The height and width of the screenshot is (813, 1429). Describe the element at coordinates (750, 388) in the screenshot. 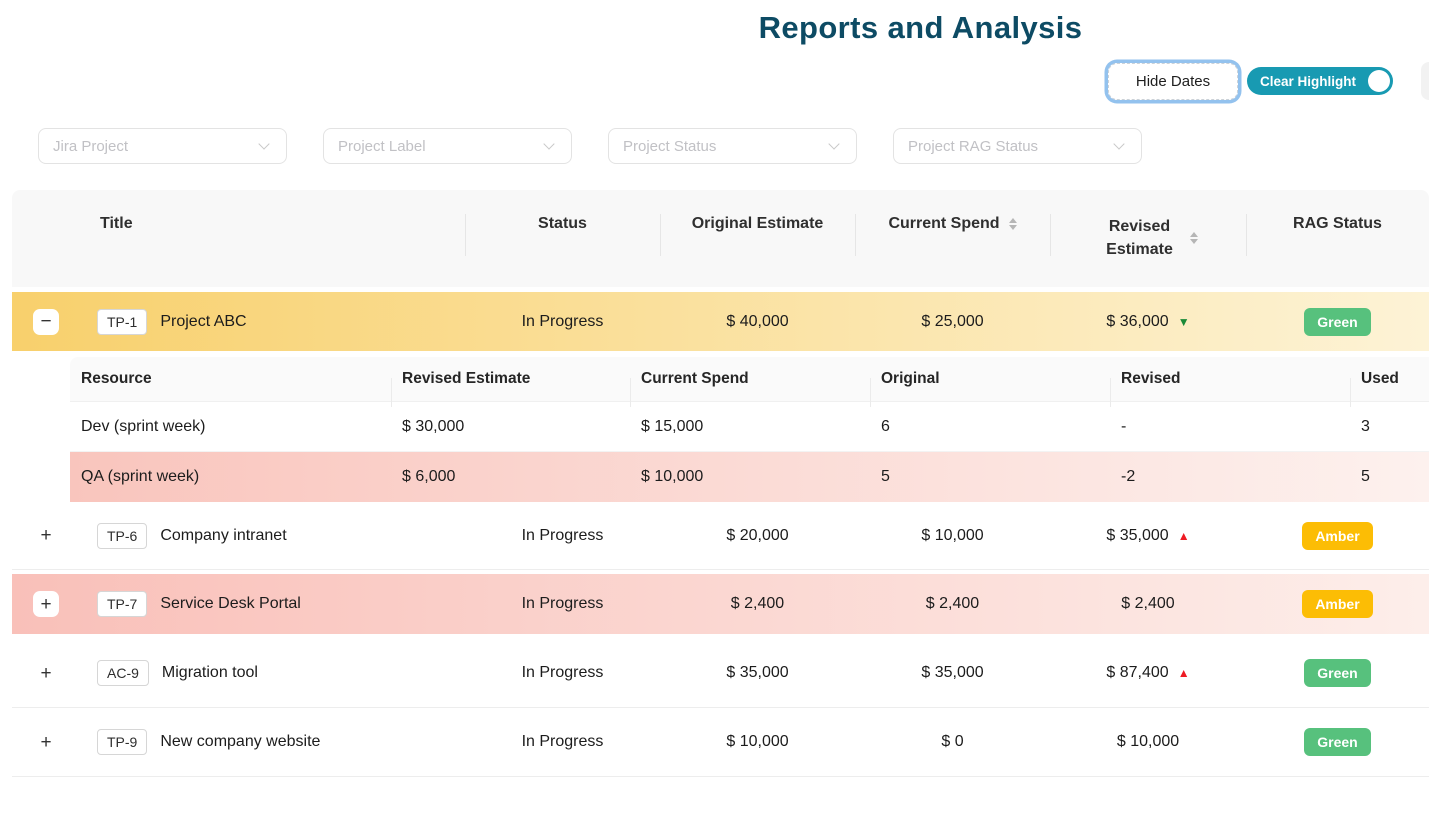

I see `sub-current-spend-column-header: Current Spend` at that location.